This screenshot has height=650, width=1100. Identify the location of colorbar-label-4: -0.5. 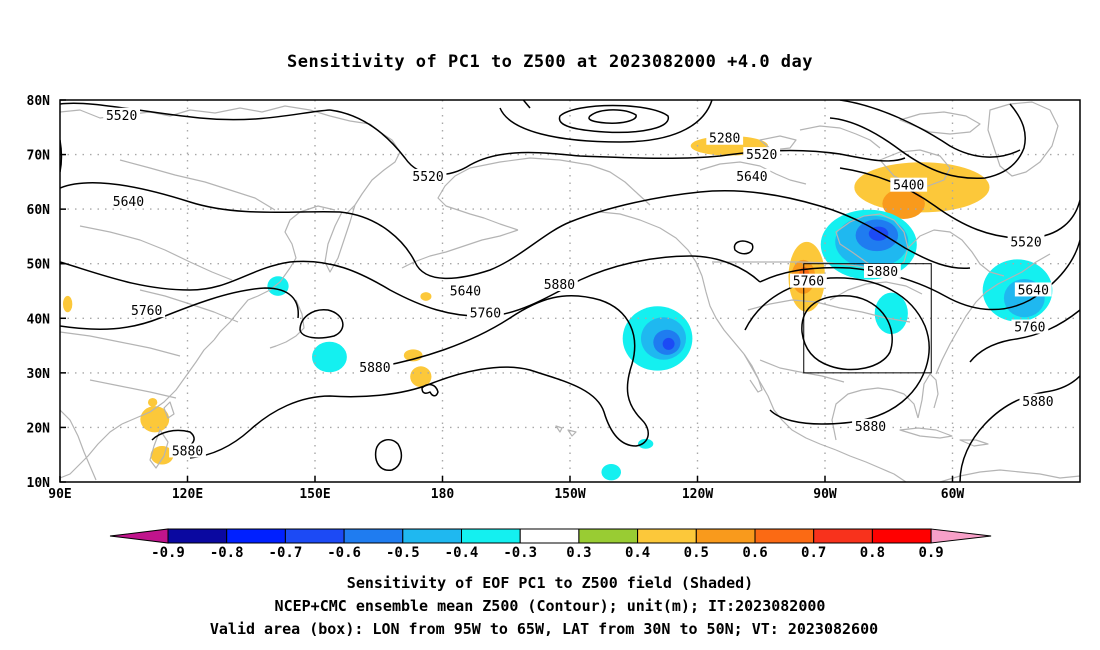
(403, 553).